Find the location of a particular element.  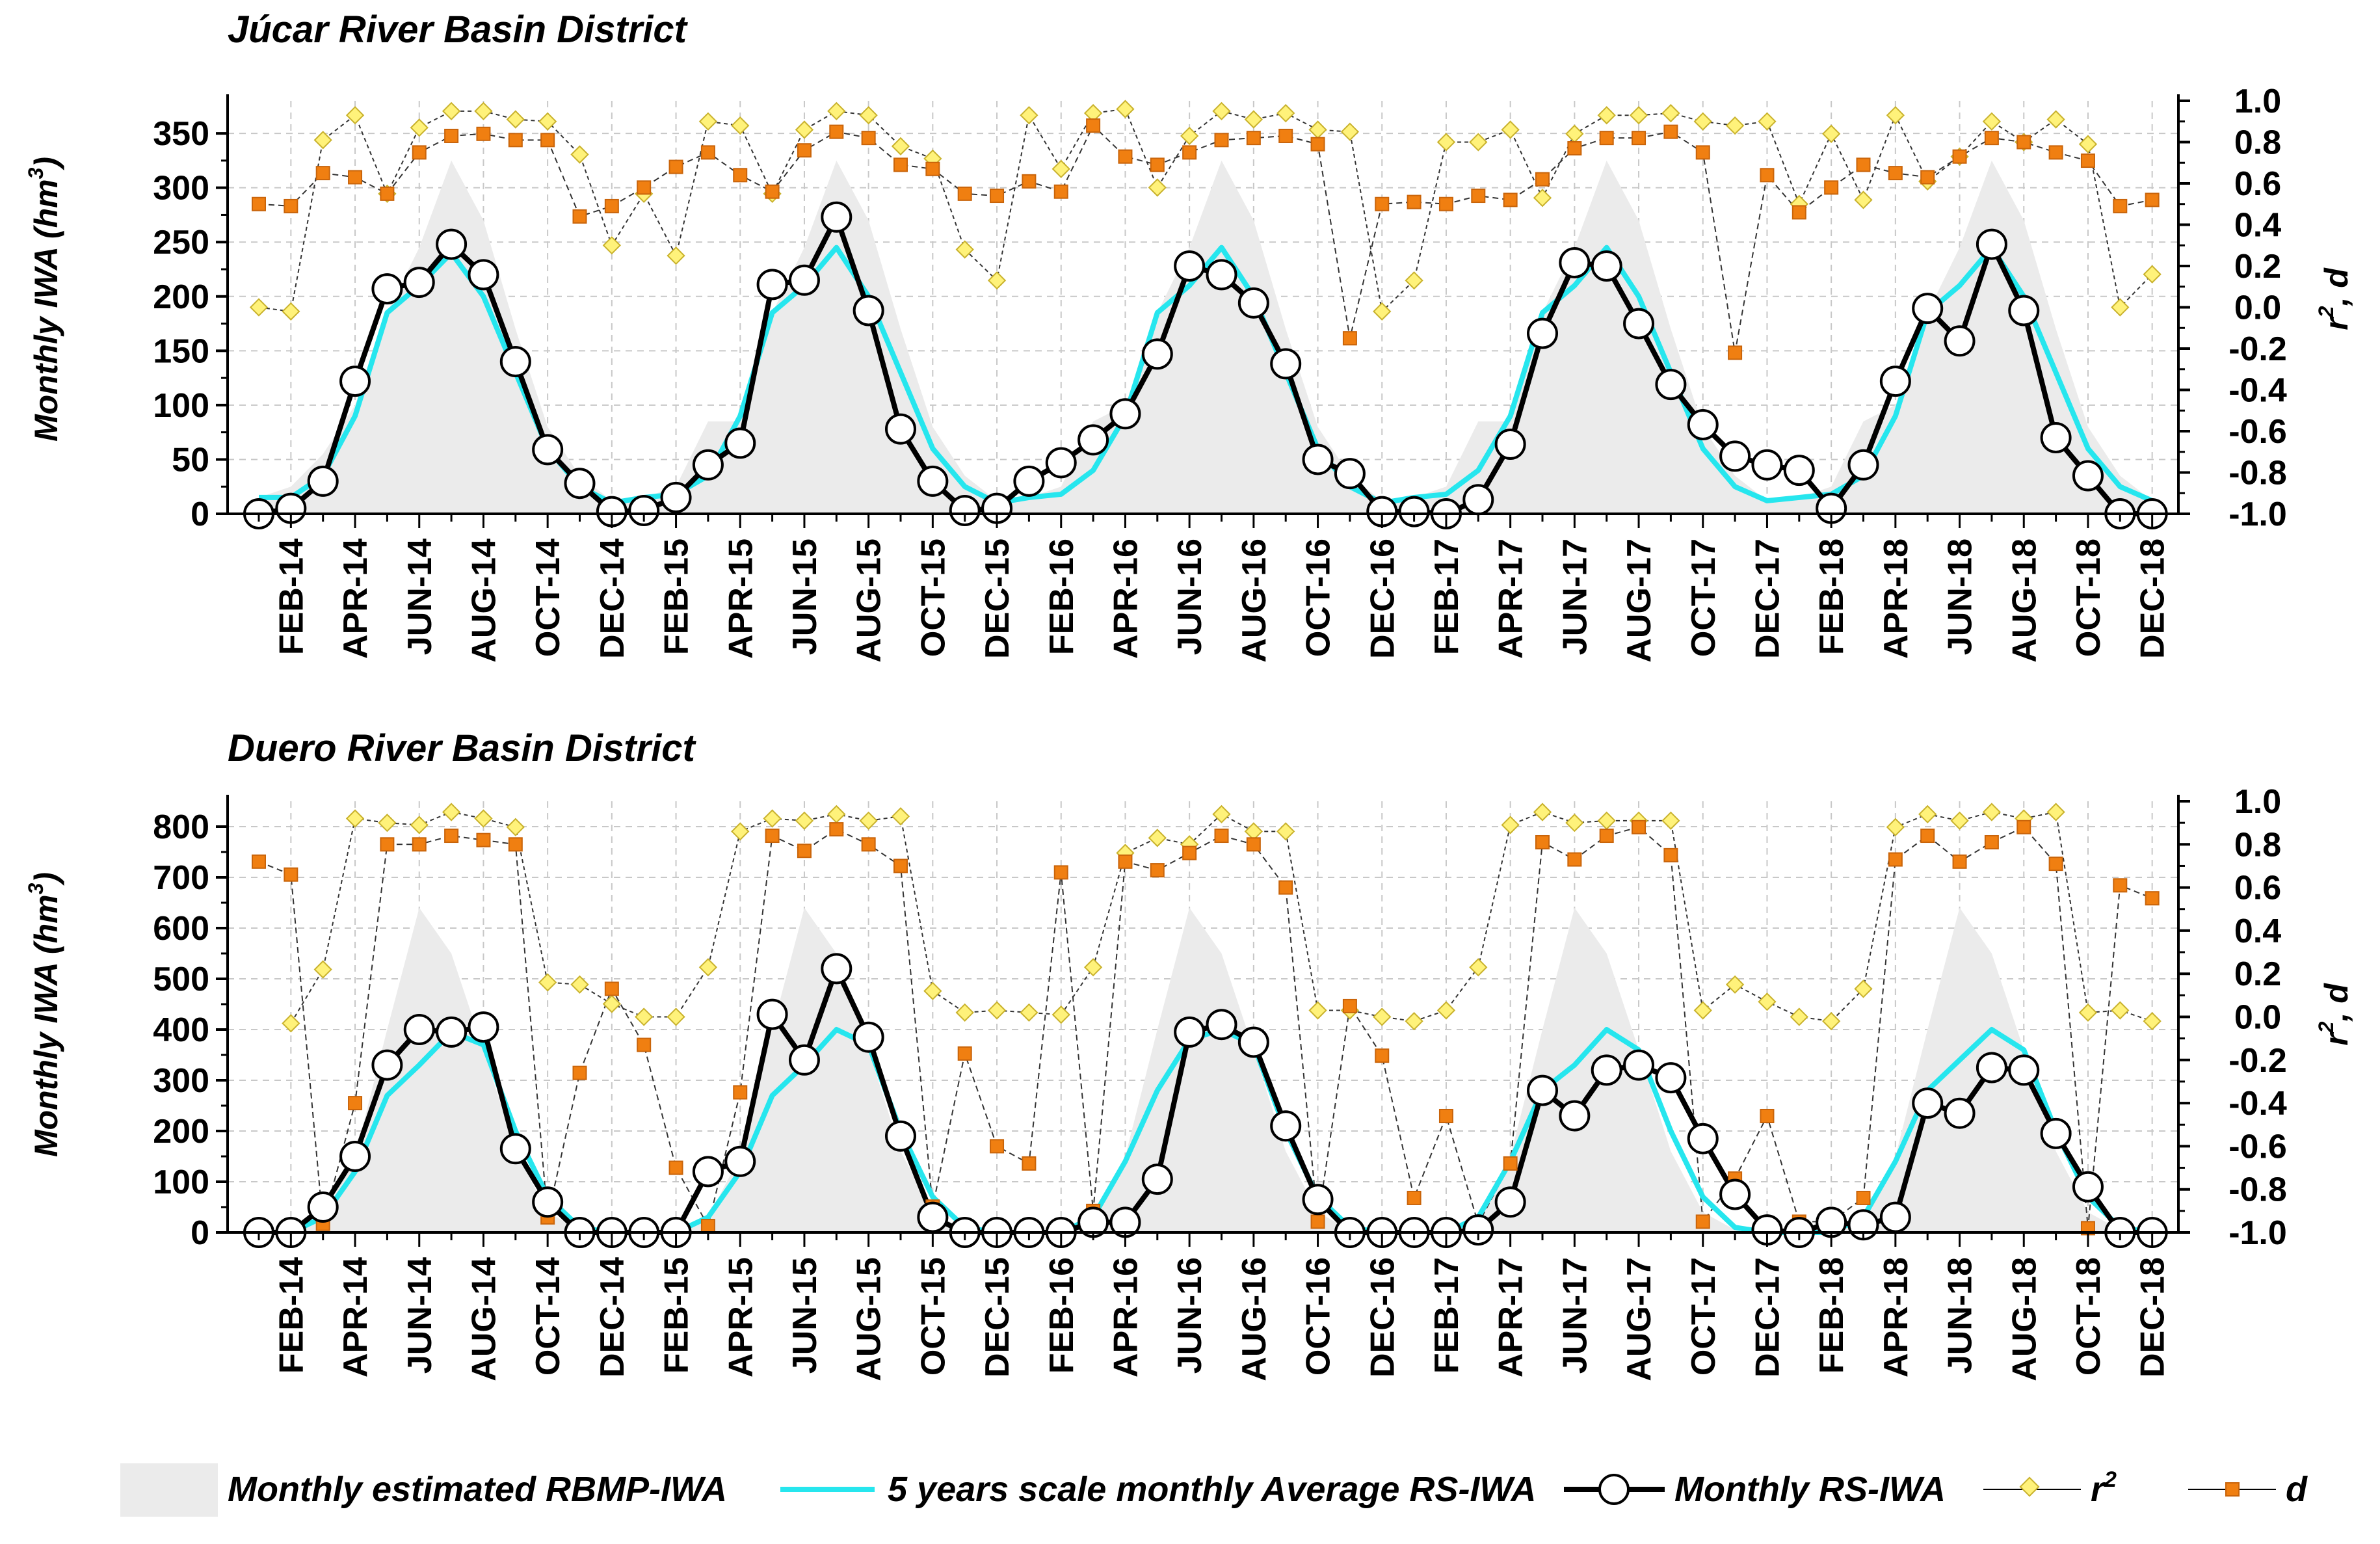

duero-xtick-label-25: APR-18 is located at coordinates (1896, 1317).